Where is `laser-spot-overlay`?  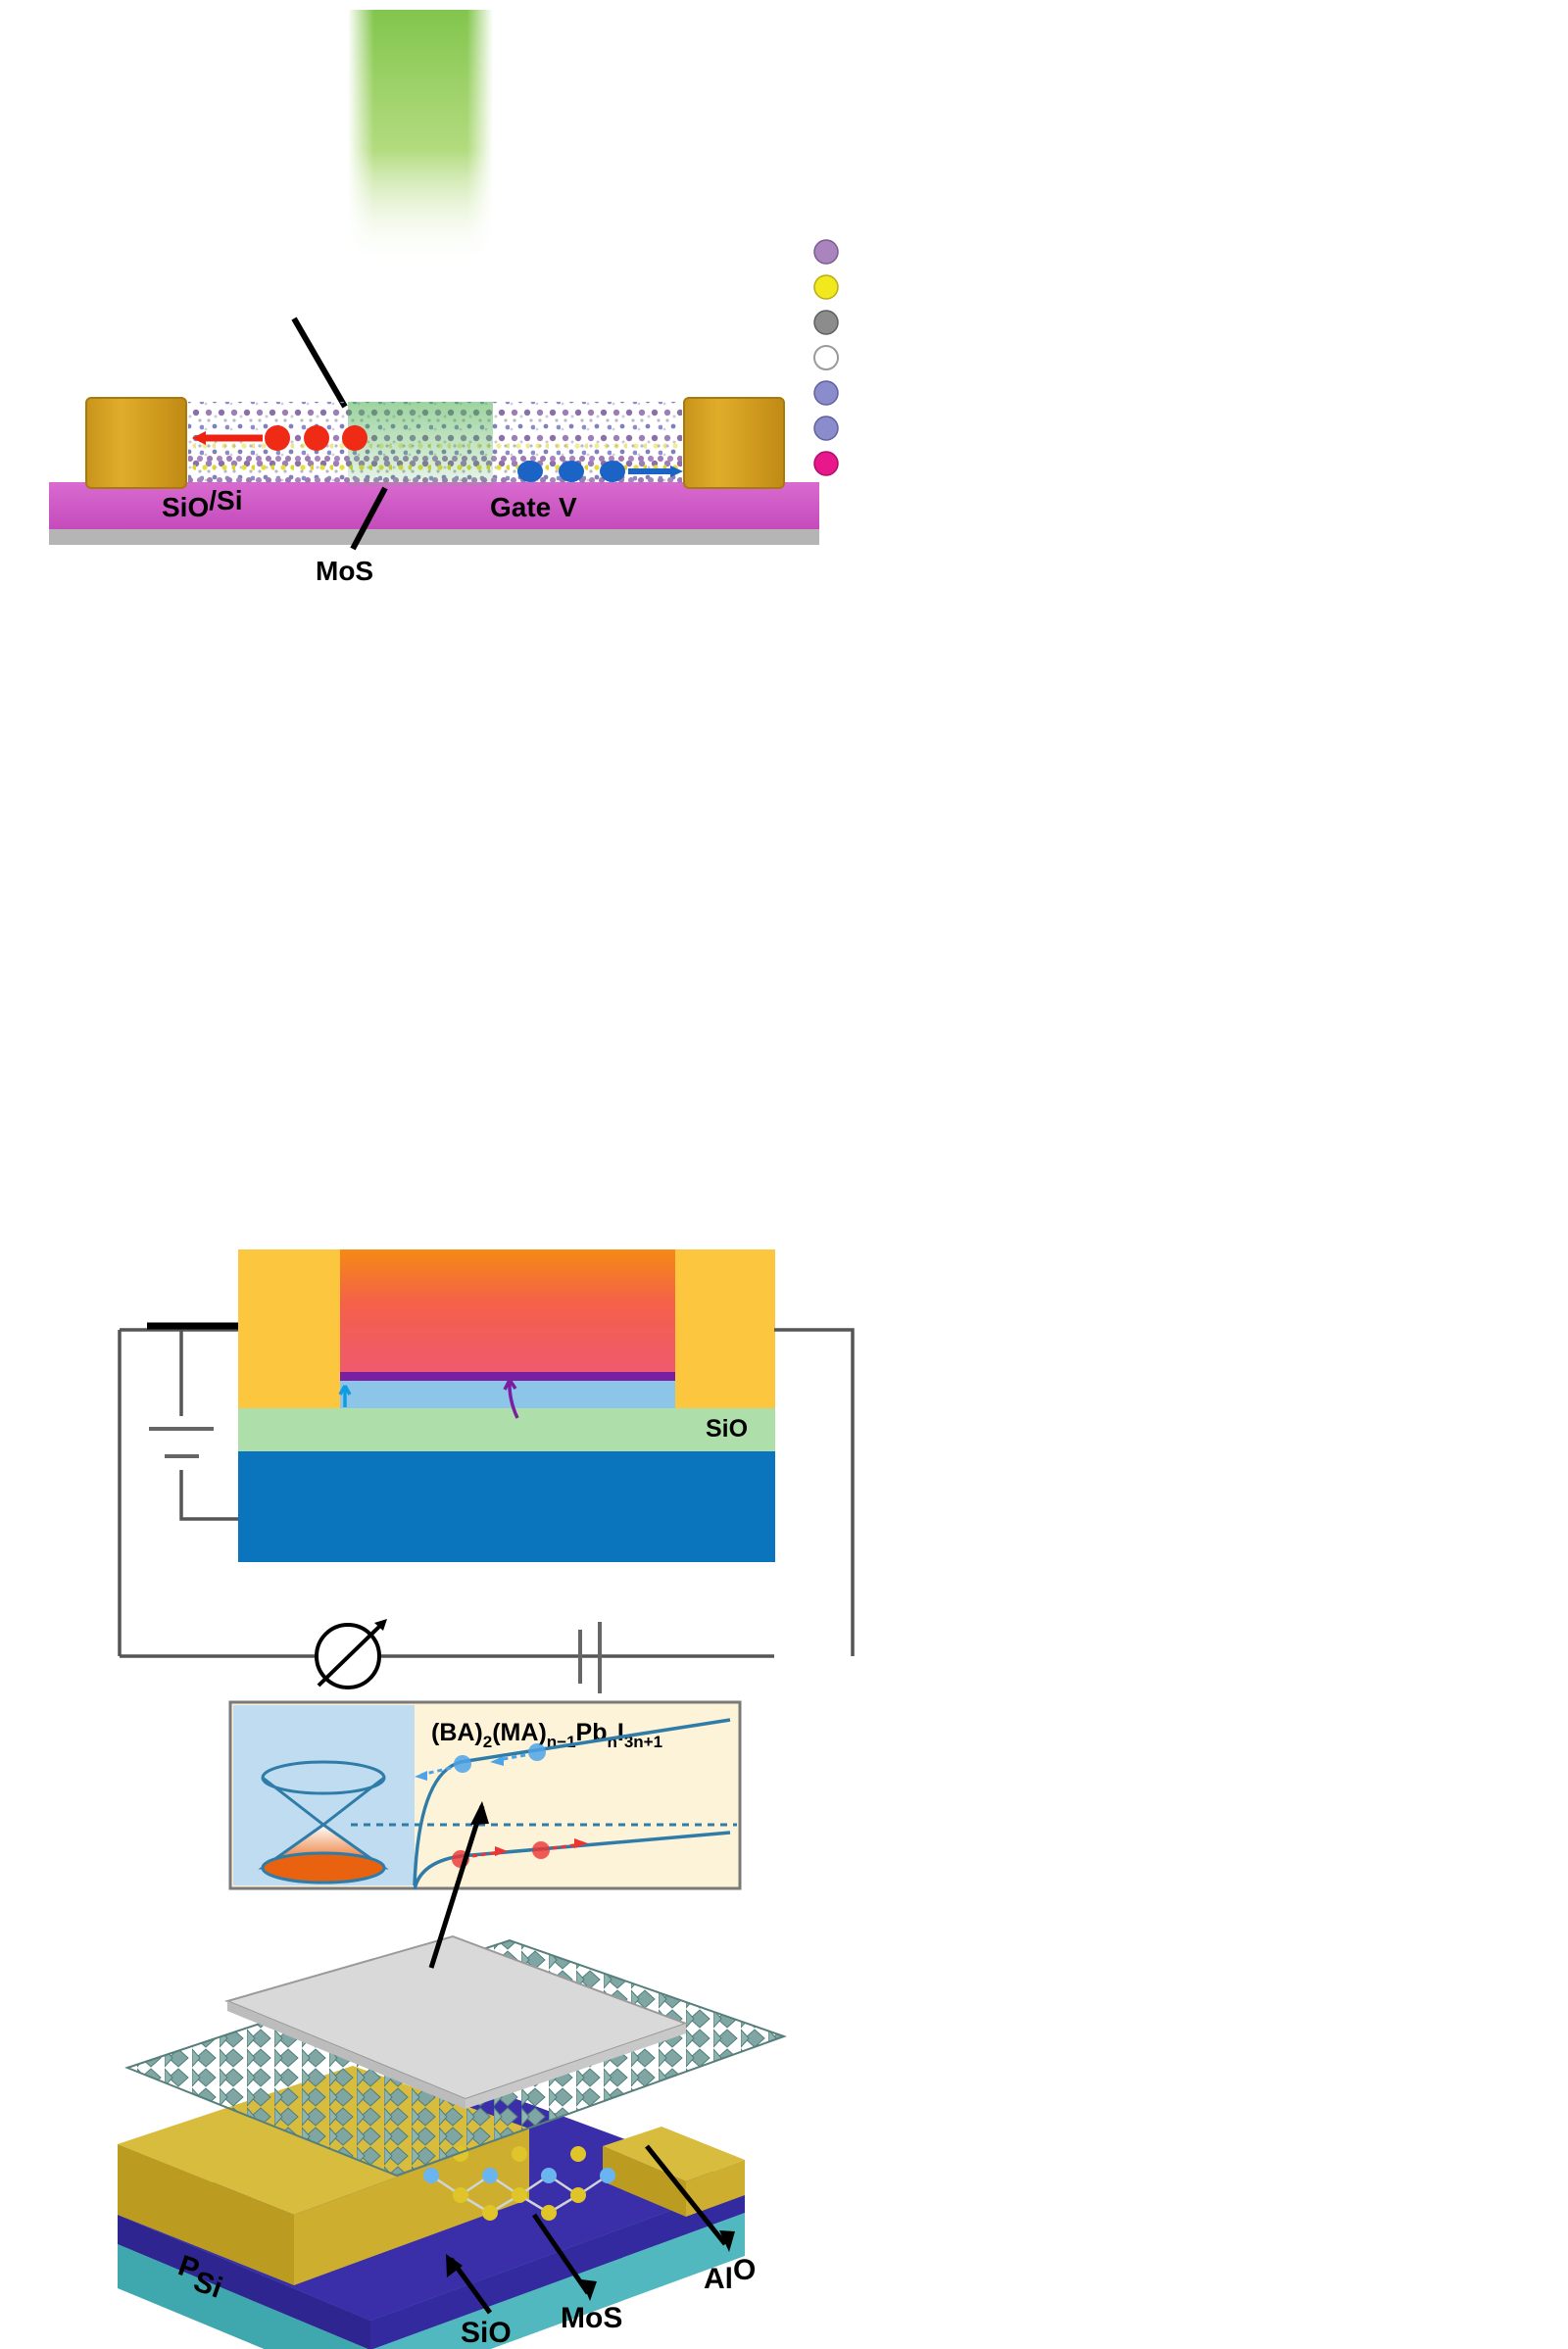 laser-spot-overlay is located at coordinates (420, 444).